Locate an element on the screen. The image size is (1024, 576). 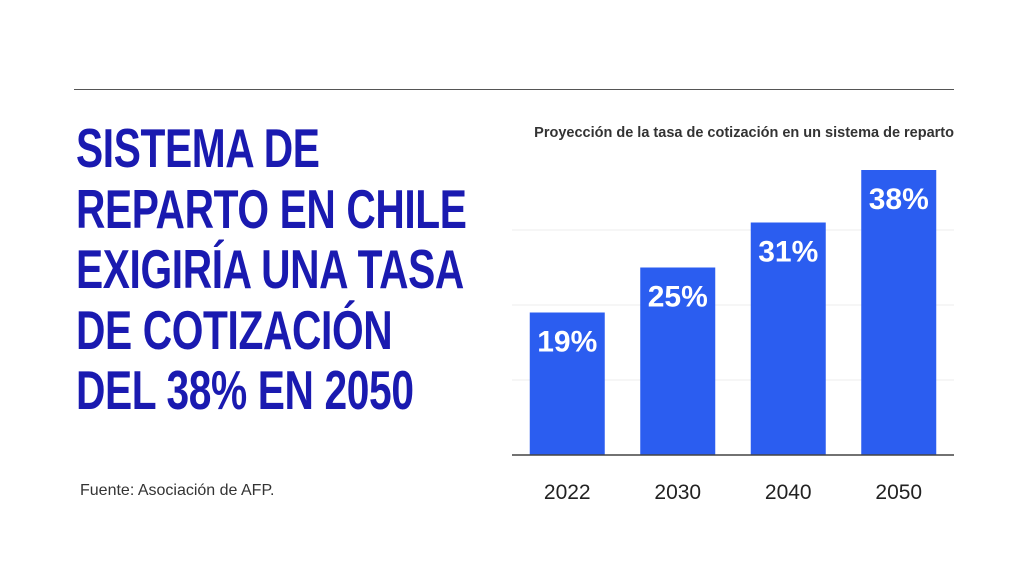
source-note: Fuente: Asociación de AFP. is located at coordinates (177, 490).